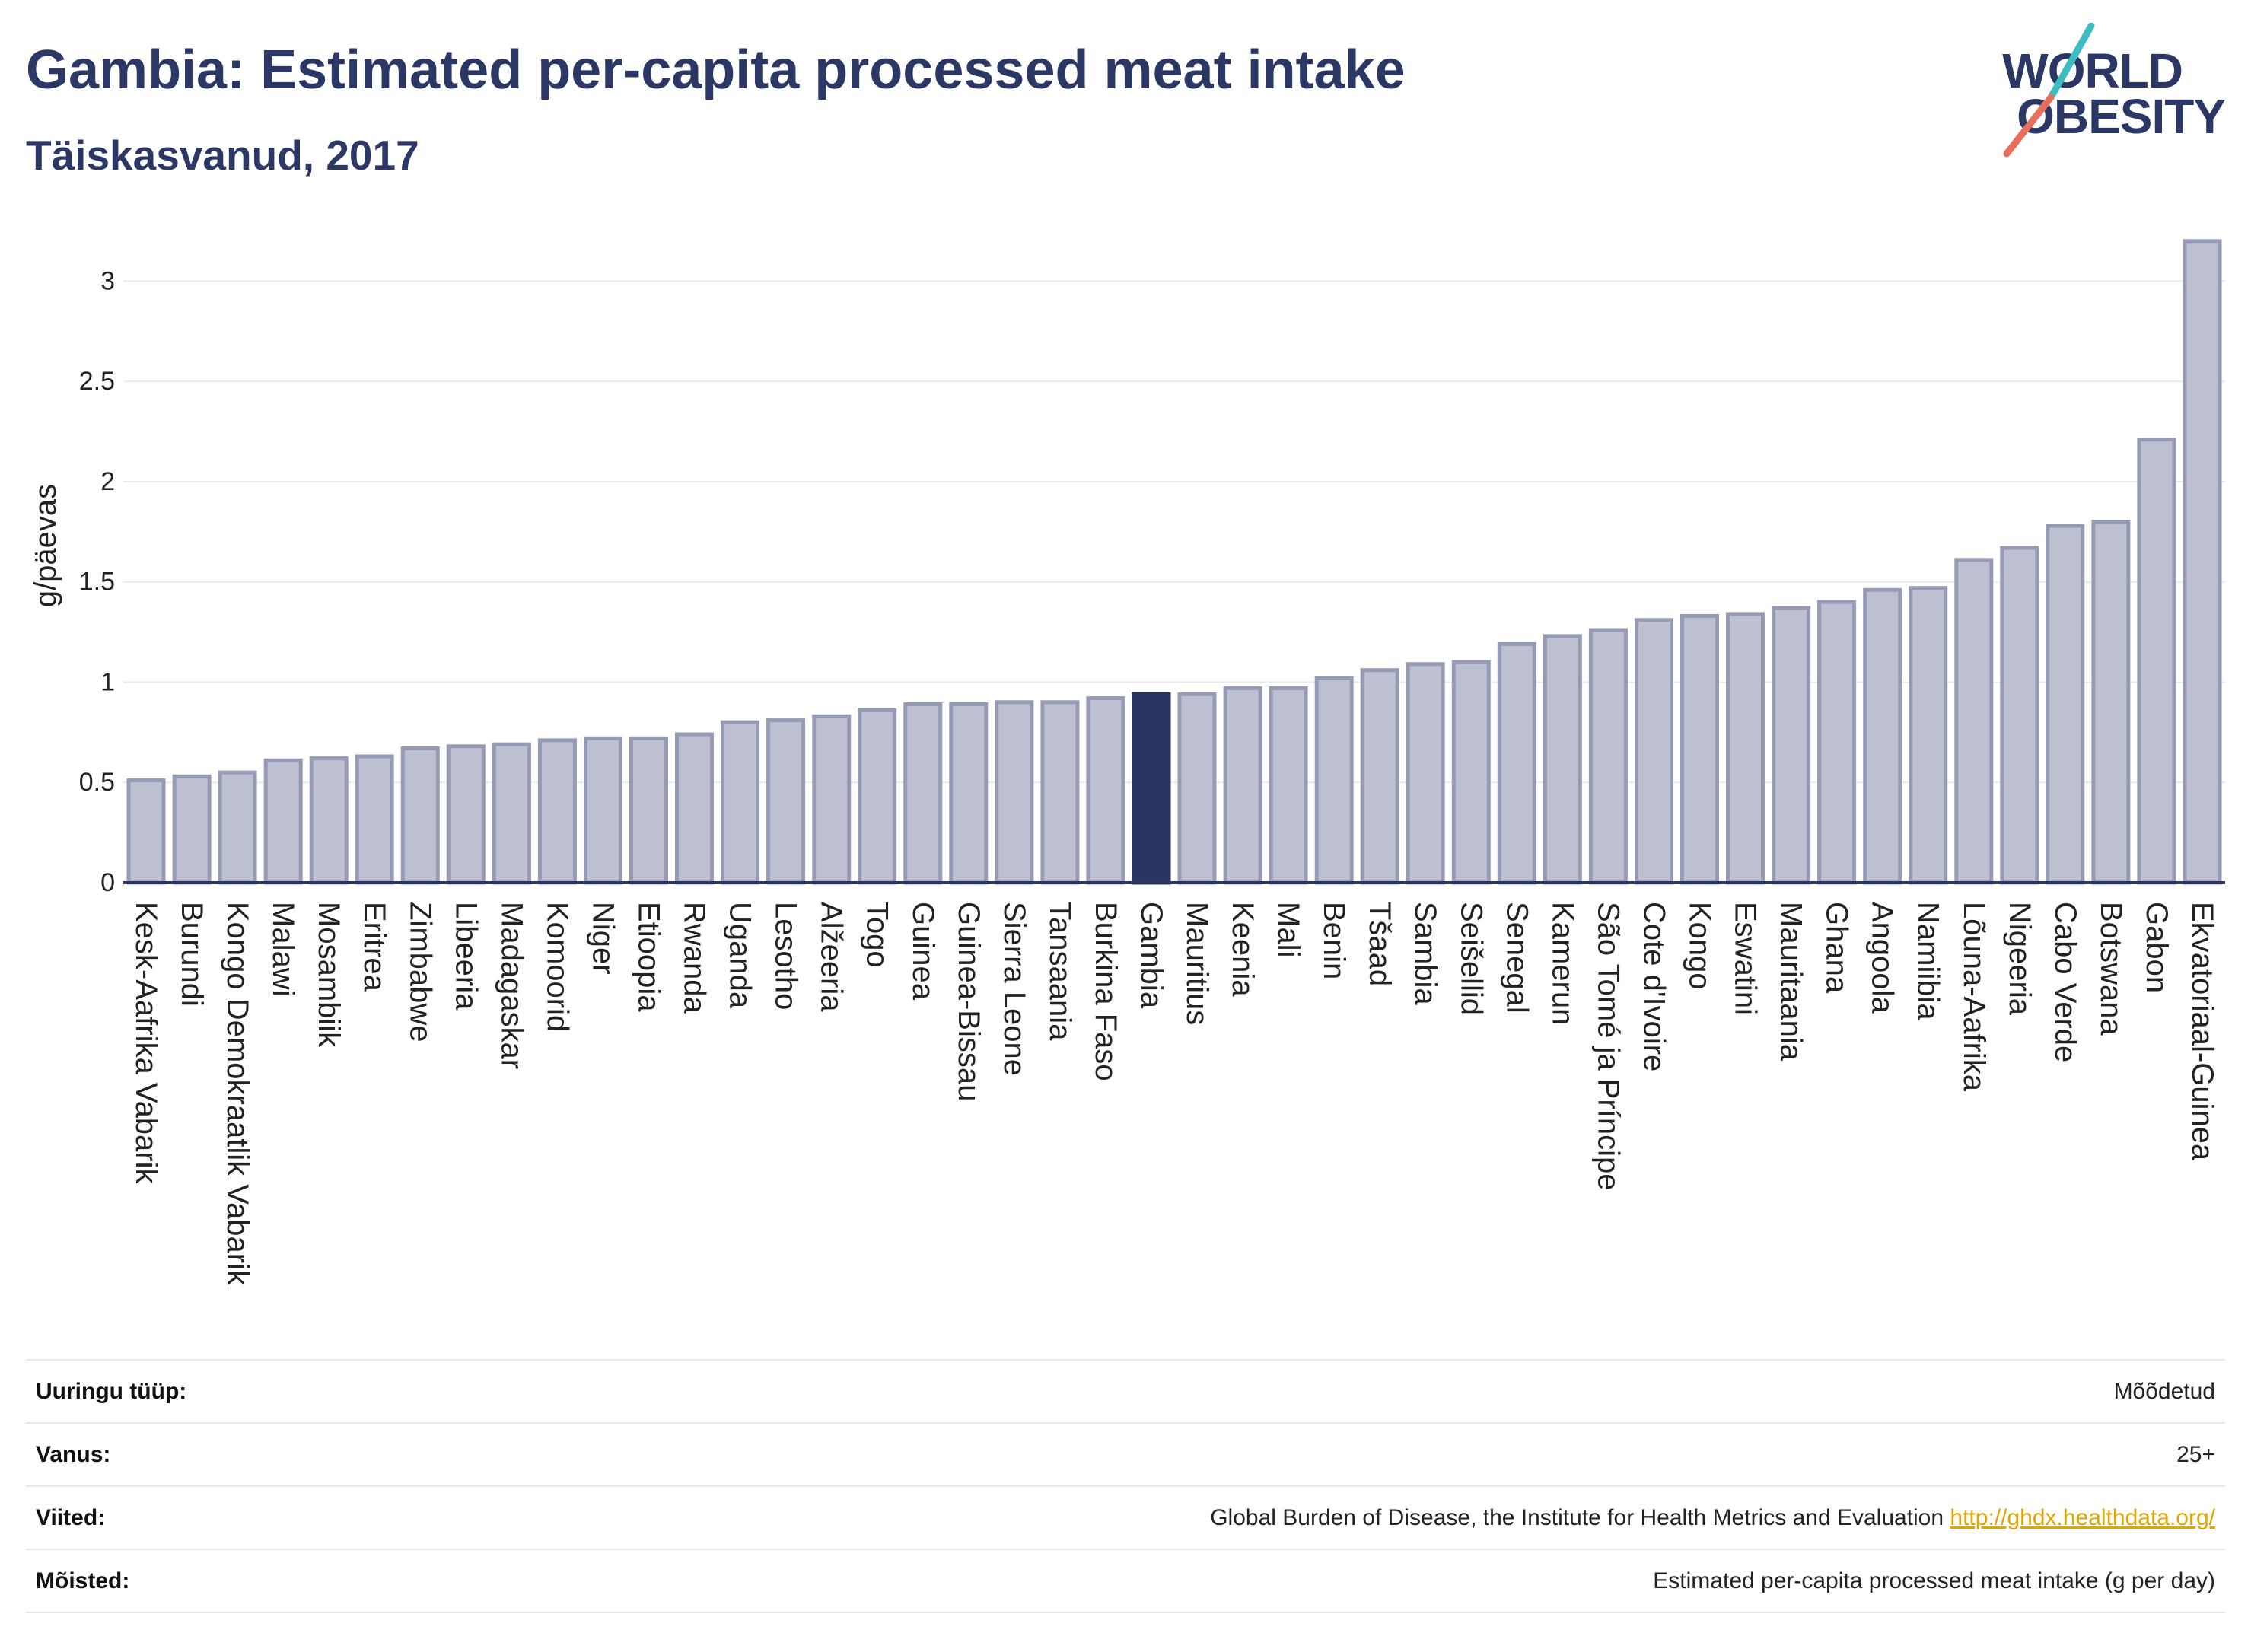 The height and width of the screenshot is (1652, 2251). What do you see at coordinates (1014, 792) in the screenshot?
I see `bar-sierra-leone` at bounding box center [1014, 792].